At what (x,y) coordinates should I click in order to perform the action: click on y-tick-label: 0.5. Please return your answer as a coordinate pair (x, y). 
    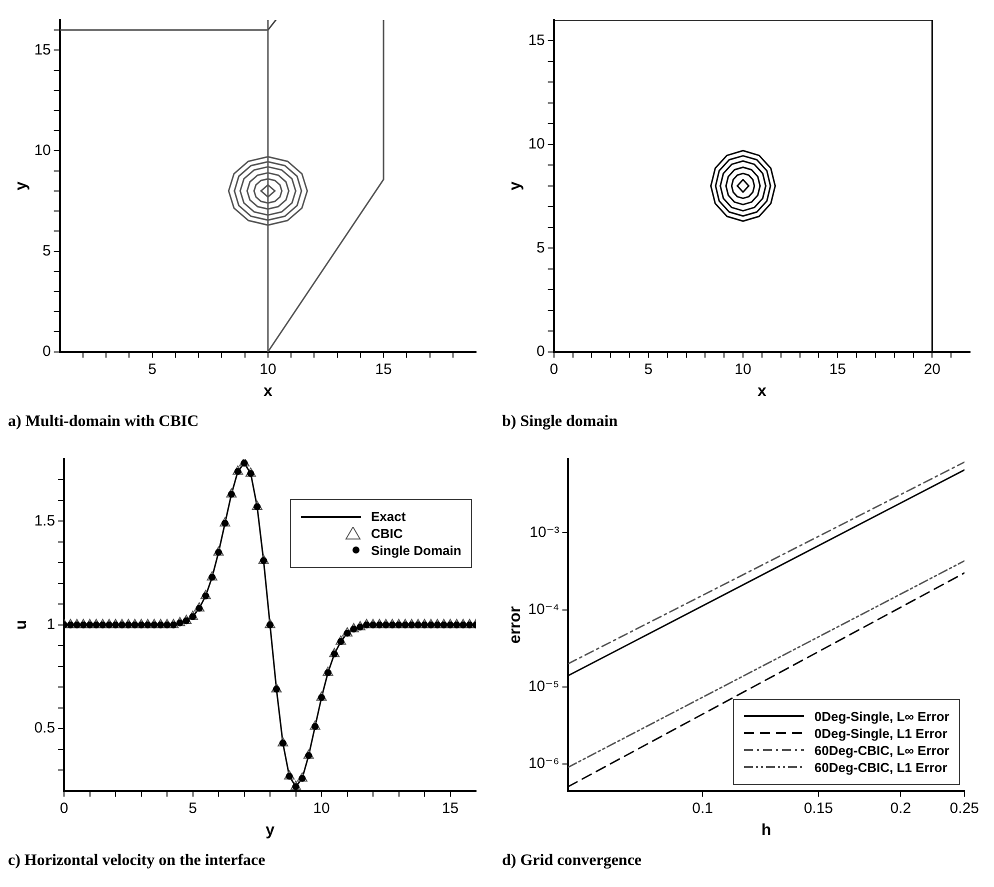
    Looking at the image, I should click on (45, 728).